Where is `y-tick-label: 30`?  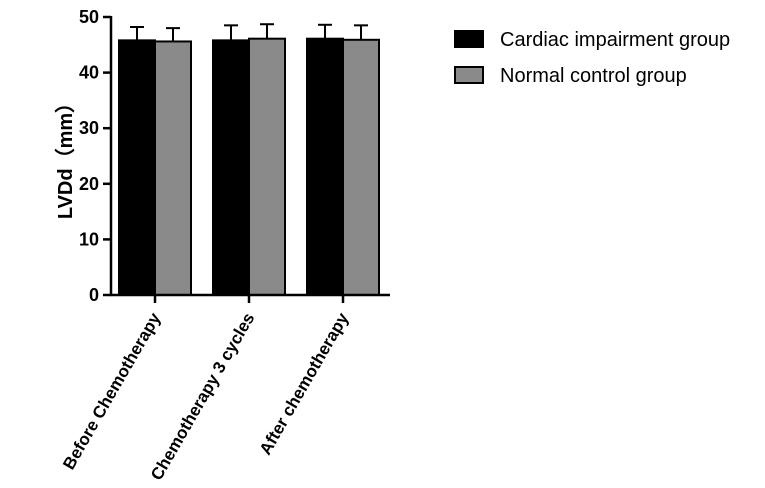
y-tick-label: 30 is located at coordinates (89, 128).